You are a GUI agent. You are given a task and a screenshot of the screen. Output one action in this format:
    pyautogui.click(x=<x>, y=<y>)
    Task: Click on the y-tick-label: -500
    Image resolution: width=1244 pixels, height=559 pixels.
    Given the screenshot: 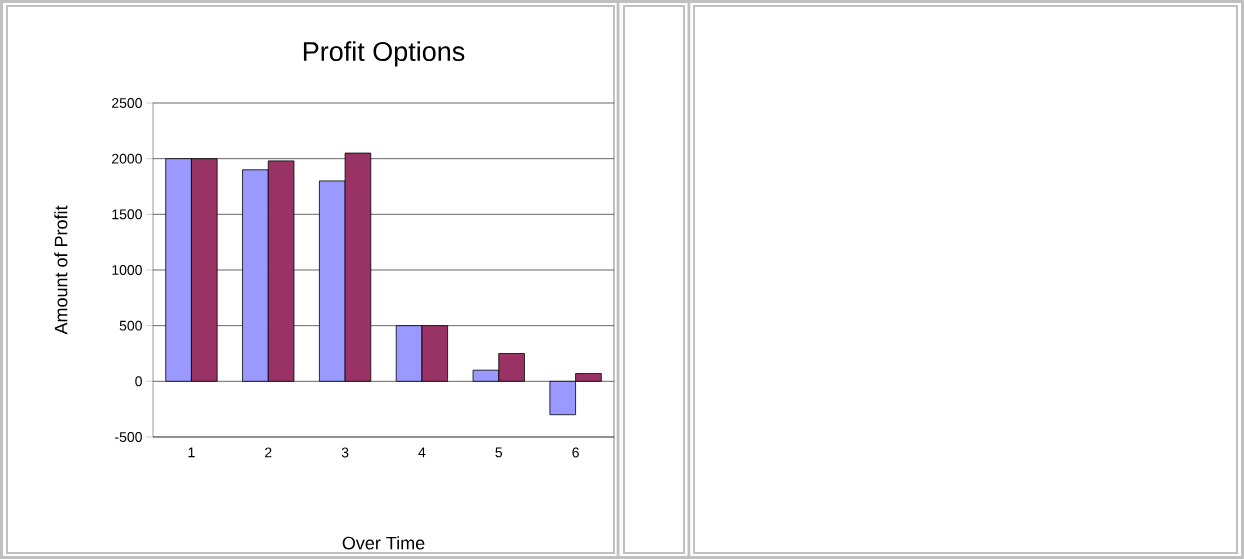 What is the action you would take?
    pyautogui.click(x=128, y=437)
    